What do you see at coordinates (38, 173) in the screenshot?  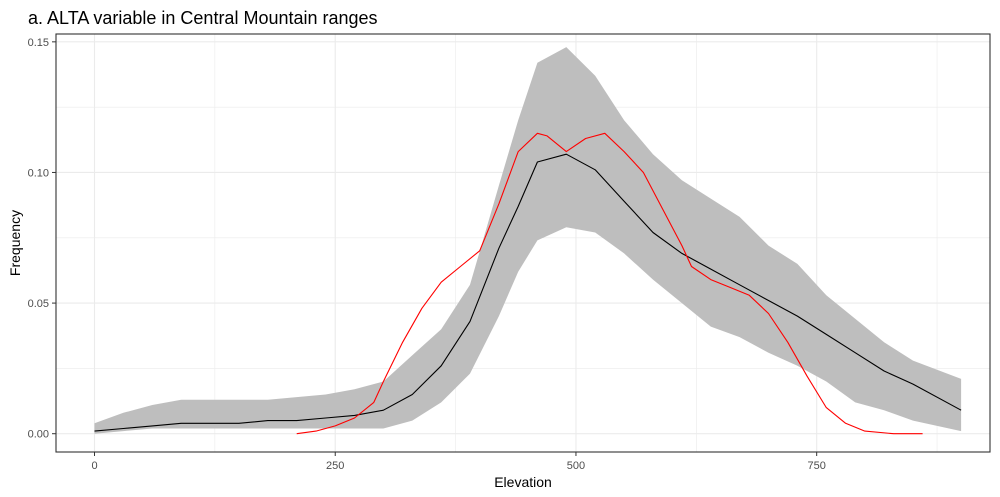 I see `y-tick-label: 0.10` at bounding box center [38, 173].